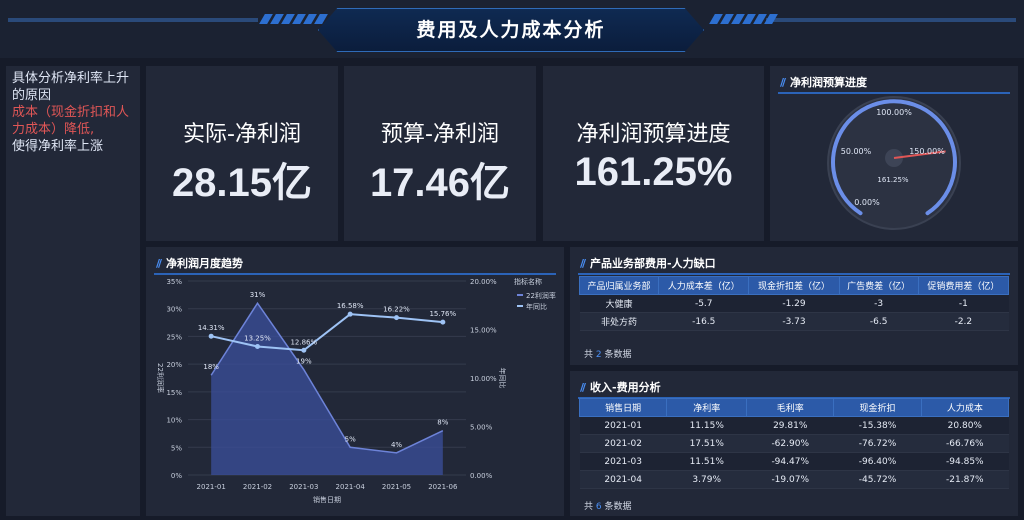 The image size is (1024, 520). I want to click on budget-gauge: 0.00% 50.00% 100.00% 150.00% 161.25%, so click(894, 163).